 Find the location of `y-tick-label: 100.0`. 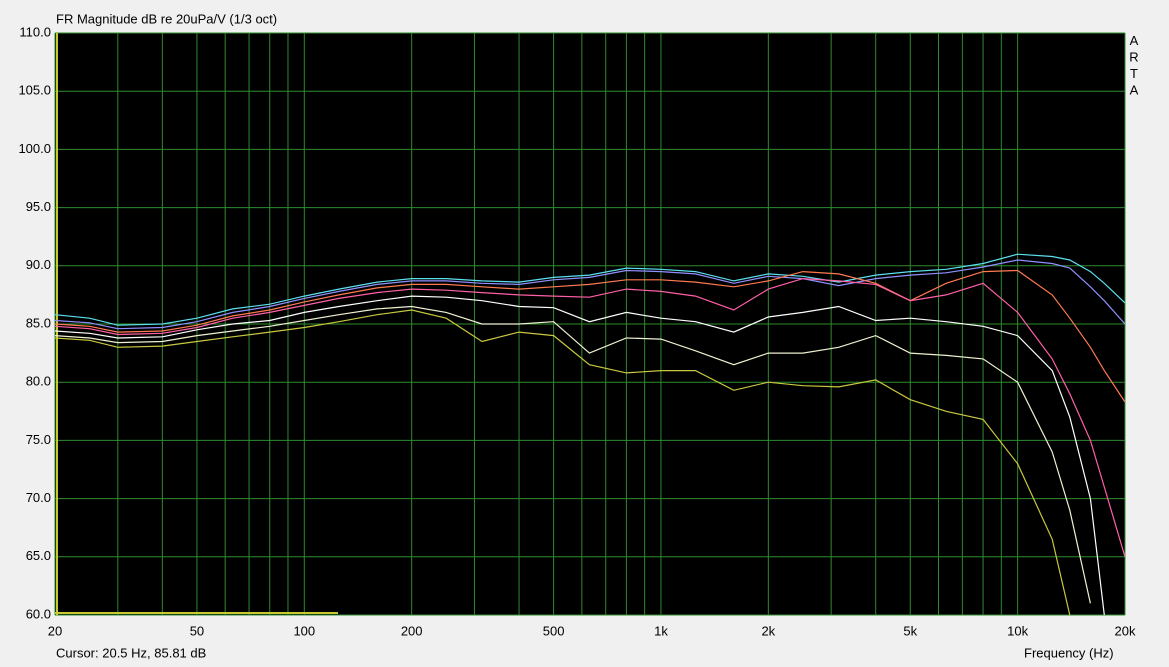

y-tick-label: 100.0 is located at coordinates (34, 148).